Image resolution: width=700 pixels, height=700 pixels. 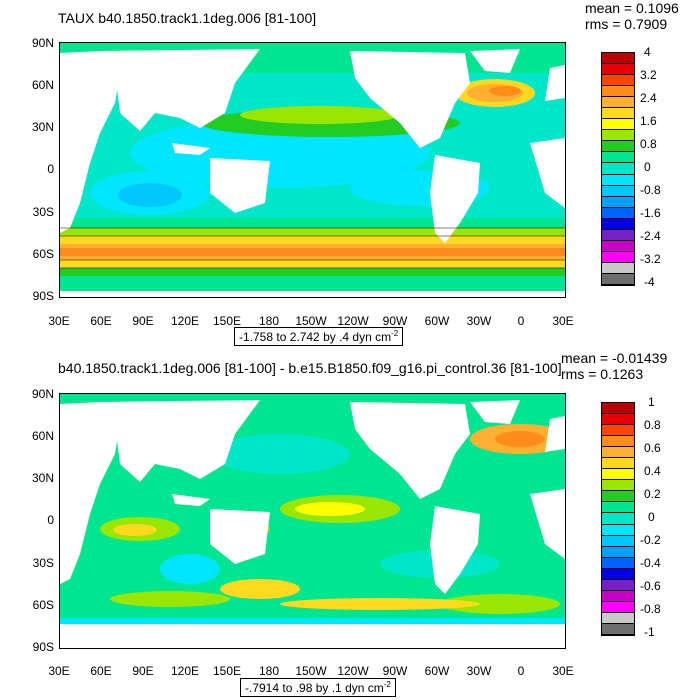 What do you see at coordinates (521, 321) in the screenshot?
I see `lon-label: 0` at bounding box center [521, 321].